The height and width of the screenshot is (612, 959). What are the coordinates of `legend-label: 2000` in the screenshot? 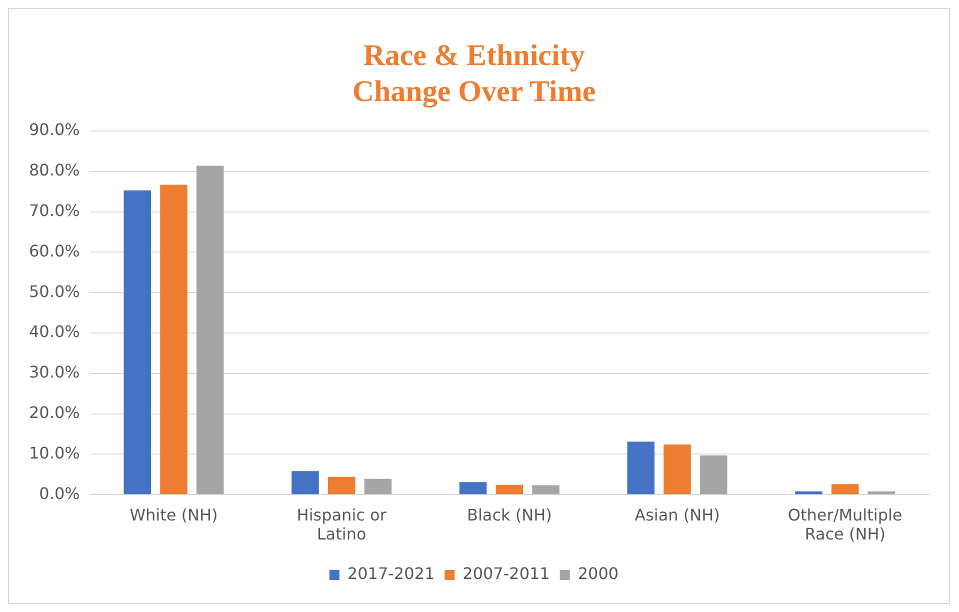 It's located at (598, 574).